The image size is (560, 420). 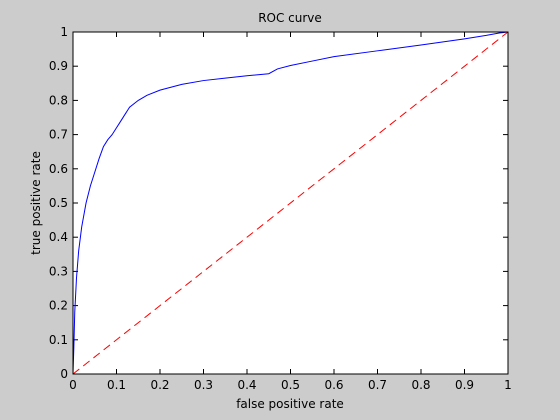 I want to click on y-tick-label: 0, so click(x=64, y=374).